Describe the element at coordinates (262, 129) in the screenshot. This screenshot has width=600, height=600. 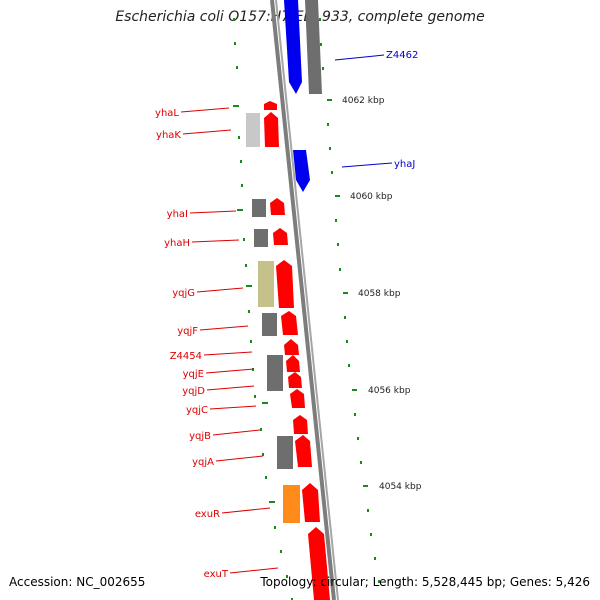
I see `gene-yhak` at that location.